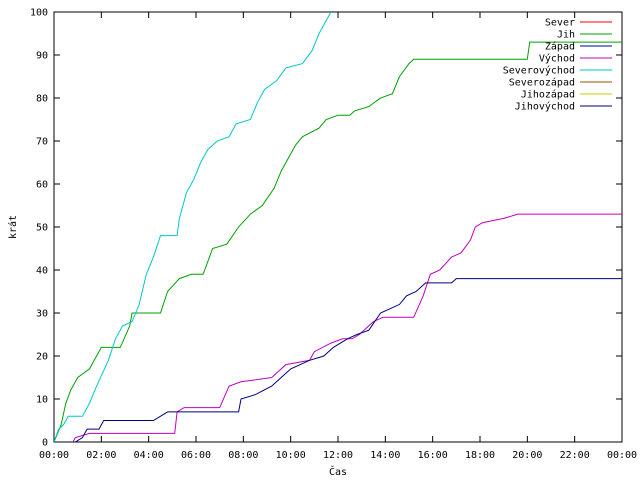 Image resolution: width=640 pixels, height=480 pixels. I want to click on y-tick-label: 20, so click(42, 357).